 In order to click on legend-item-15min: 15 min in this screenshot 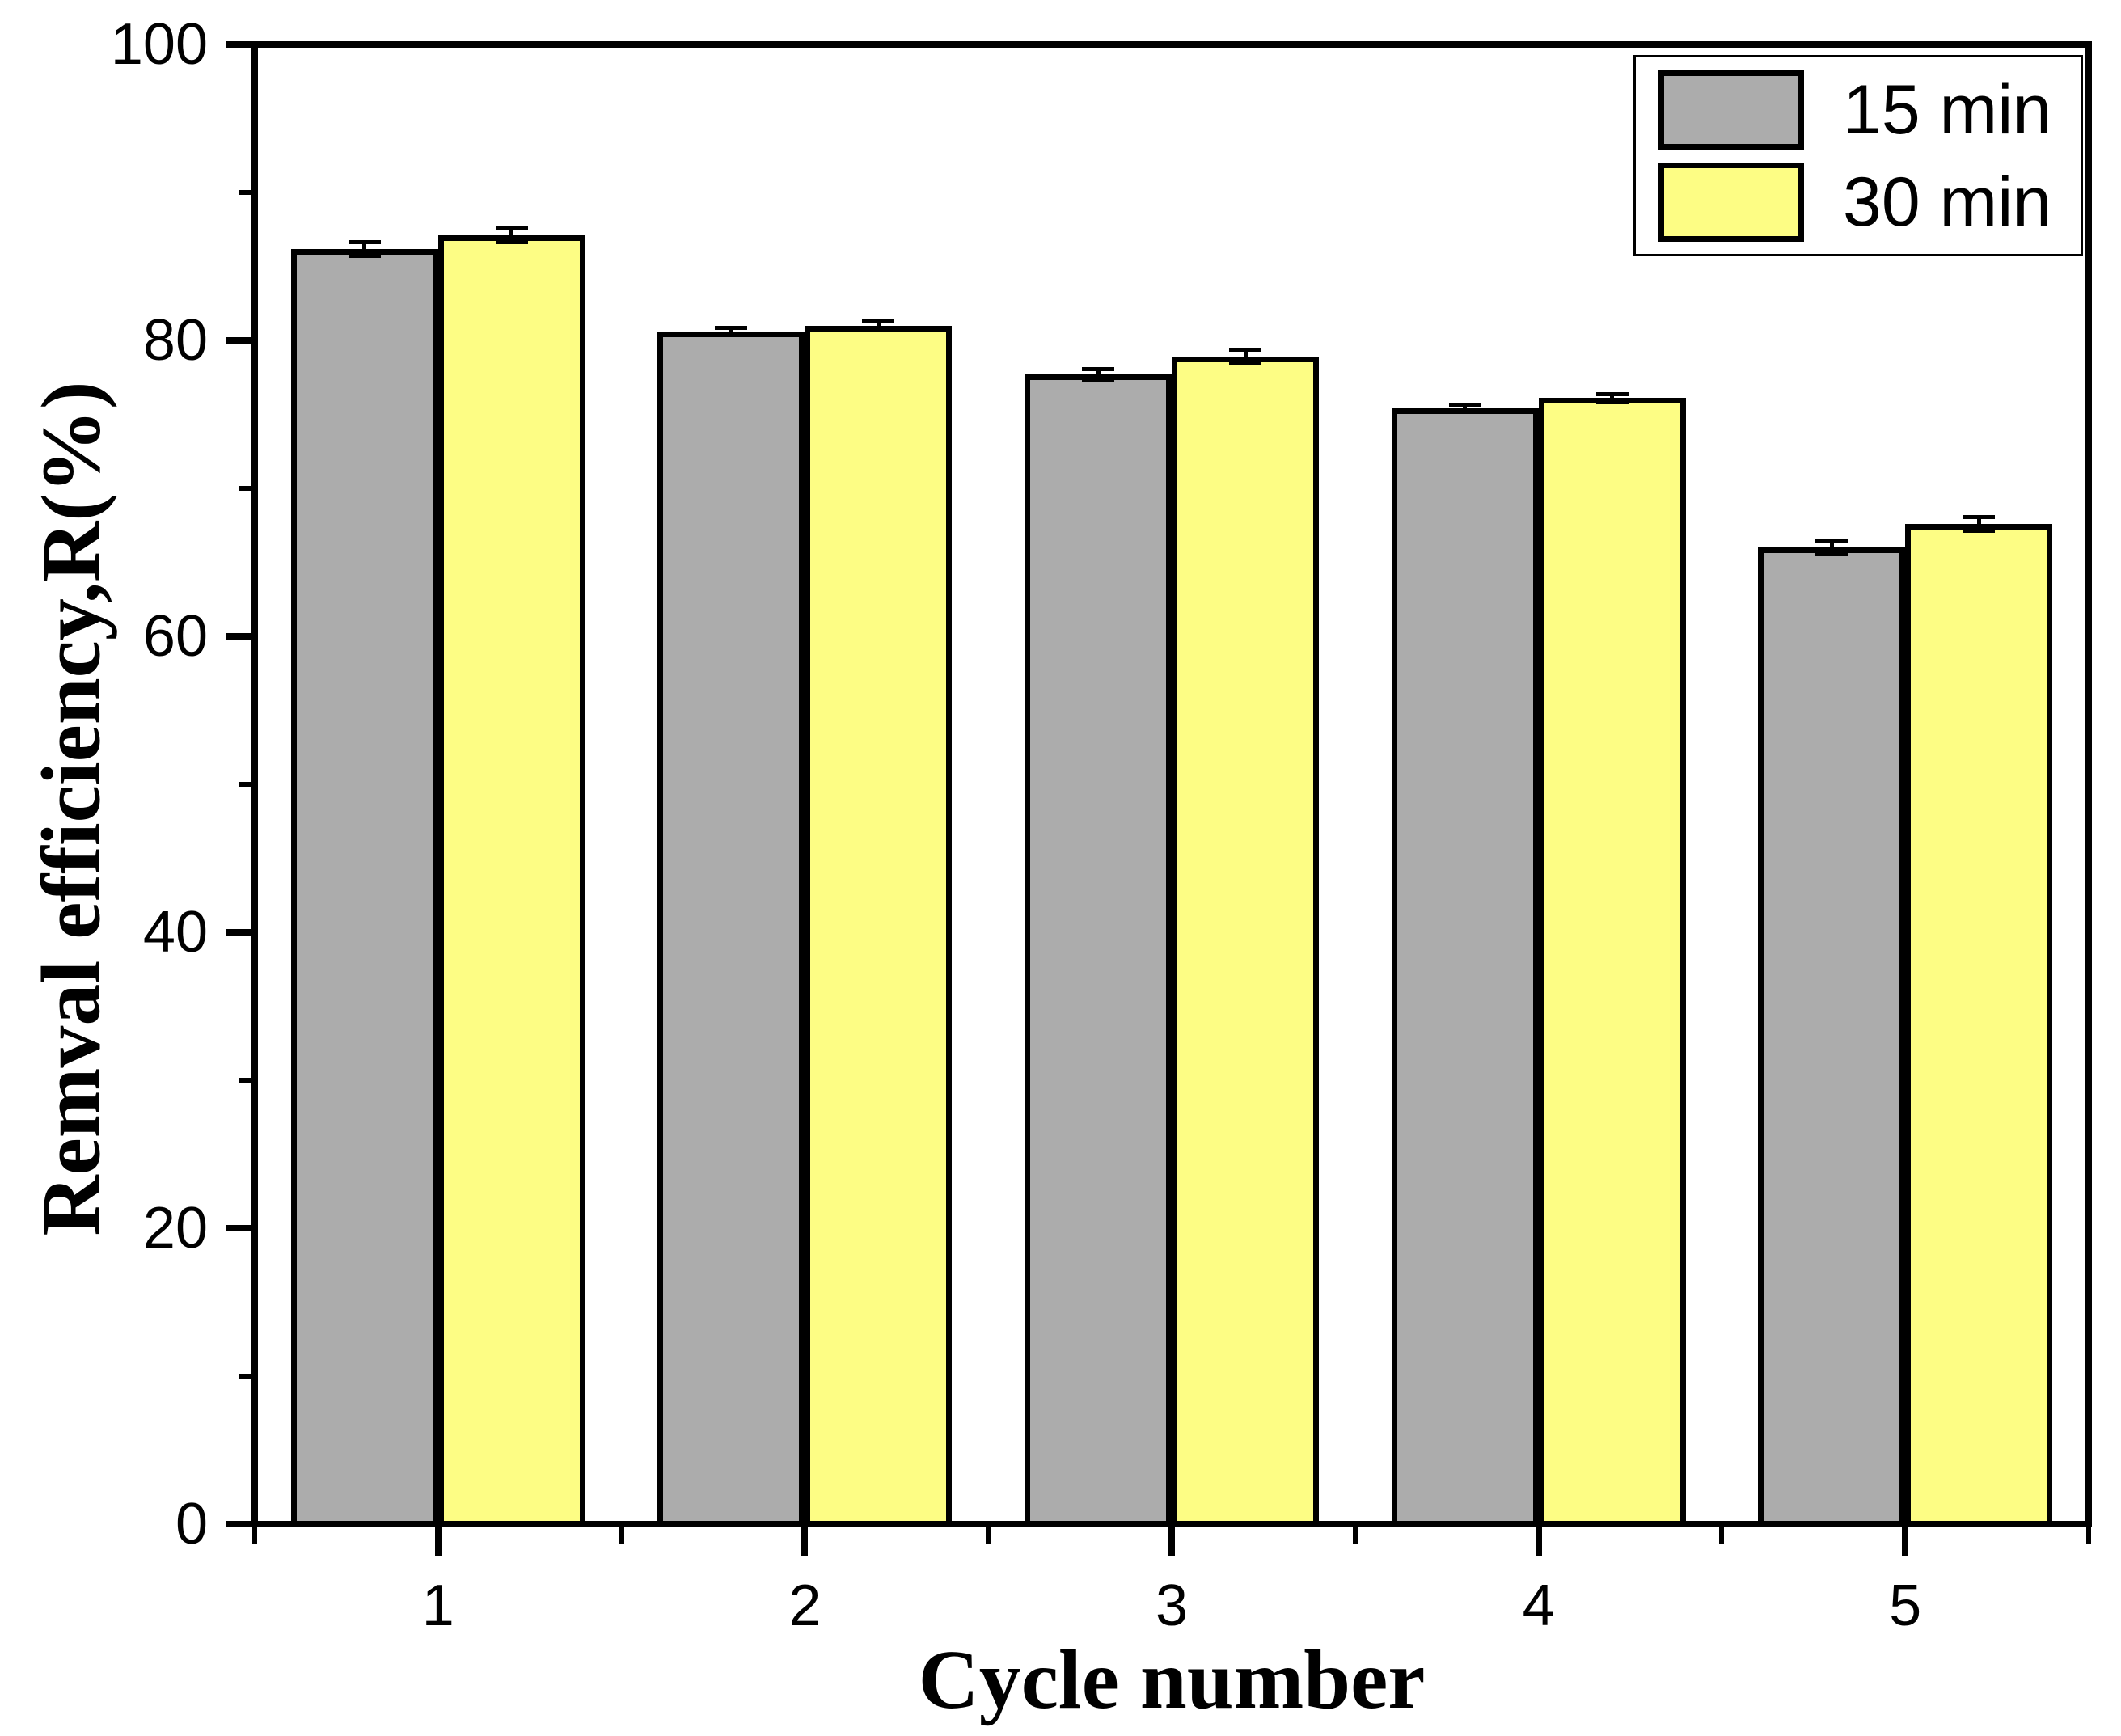, I will do `click(1869, 110)`.